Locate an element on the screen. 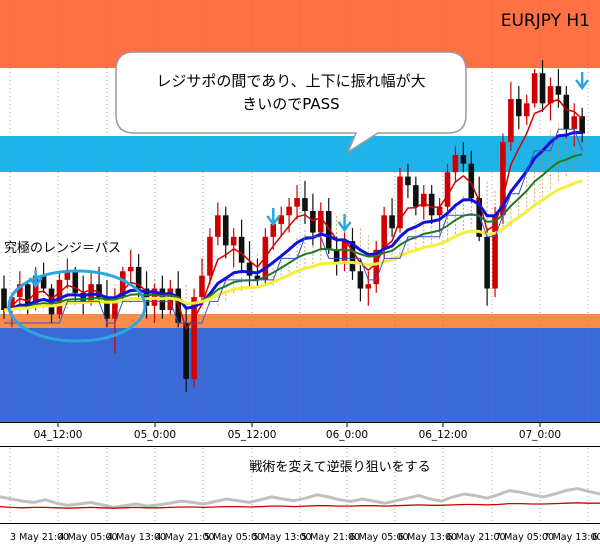 The image size is (600, 545). oscillator-label: 戦術を変えて逆張り狙いをする is located at coordinates (339, 467).